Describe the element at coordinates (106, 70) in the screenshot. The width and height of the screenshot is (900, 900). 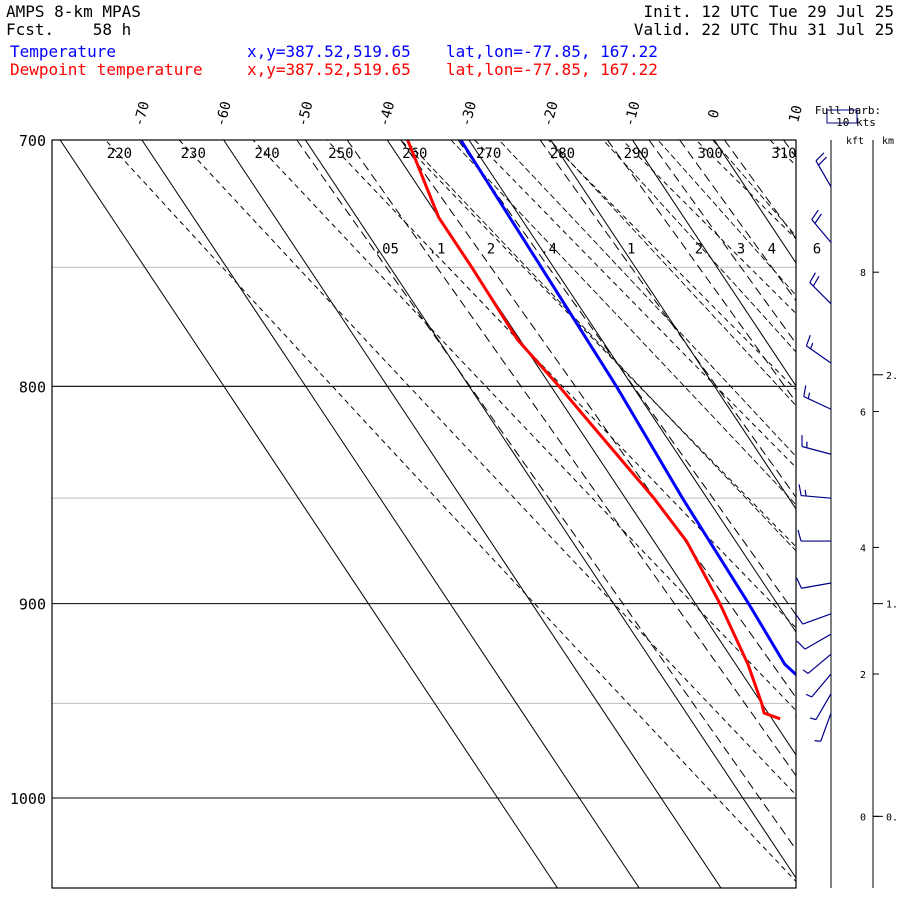
I see `legend-dewpoint: Dewpoint temperature` at that location.